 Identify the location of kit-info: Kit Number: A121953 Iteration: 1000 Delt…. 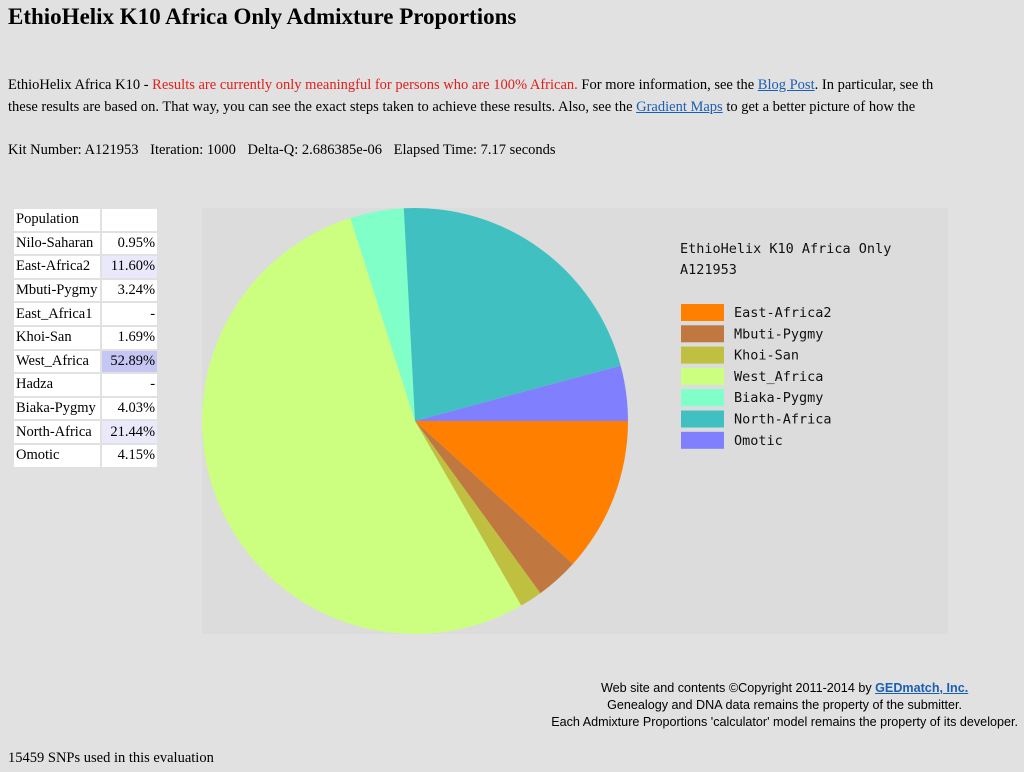
(286, 150).